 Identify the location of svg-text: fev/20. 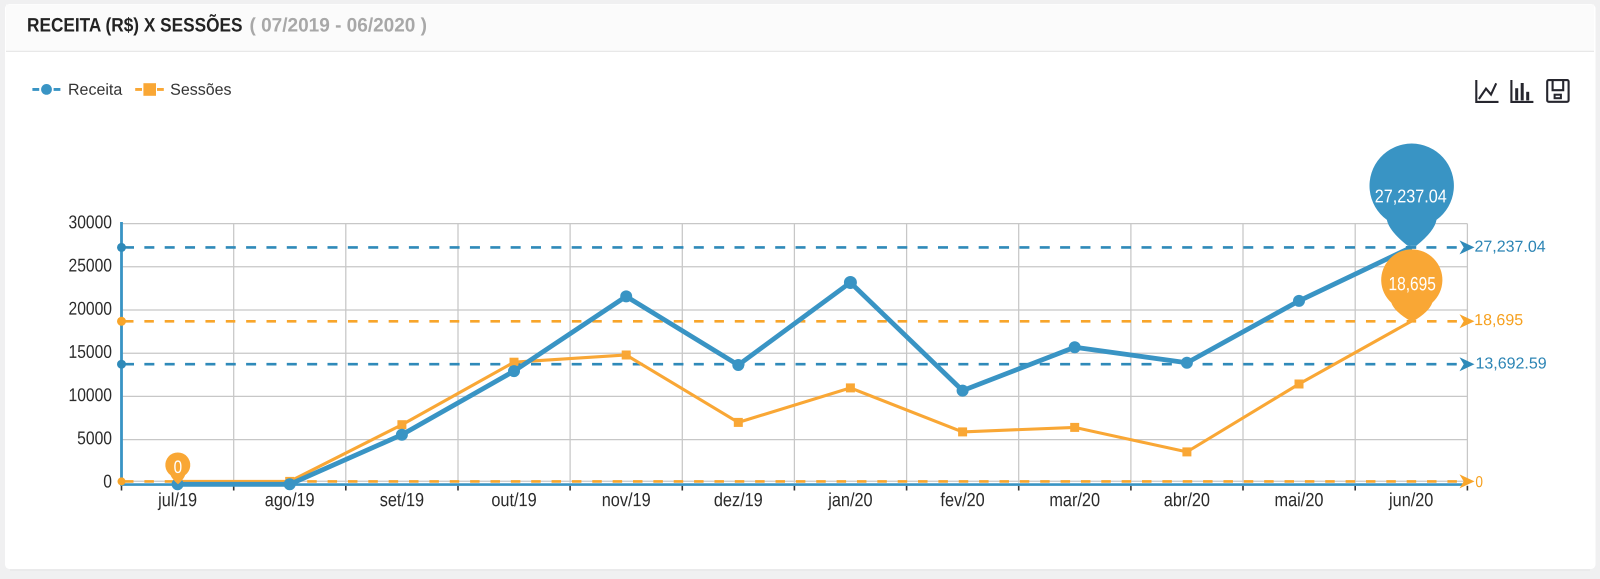
(962, 500).